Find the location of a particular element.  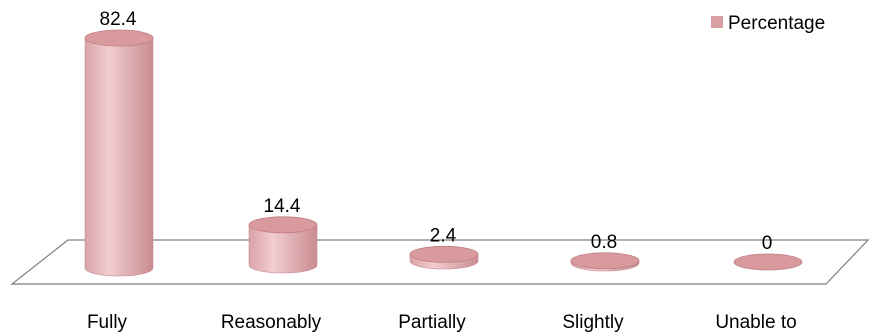

bar-top-unable-to is located at coordinates (768, 262).